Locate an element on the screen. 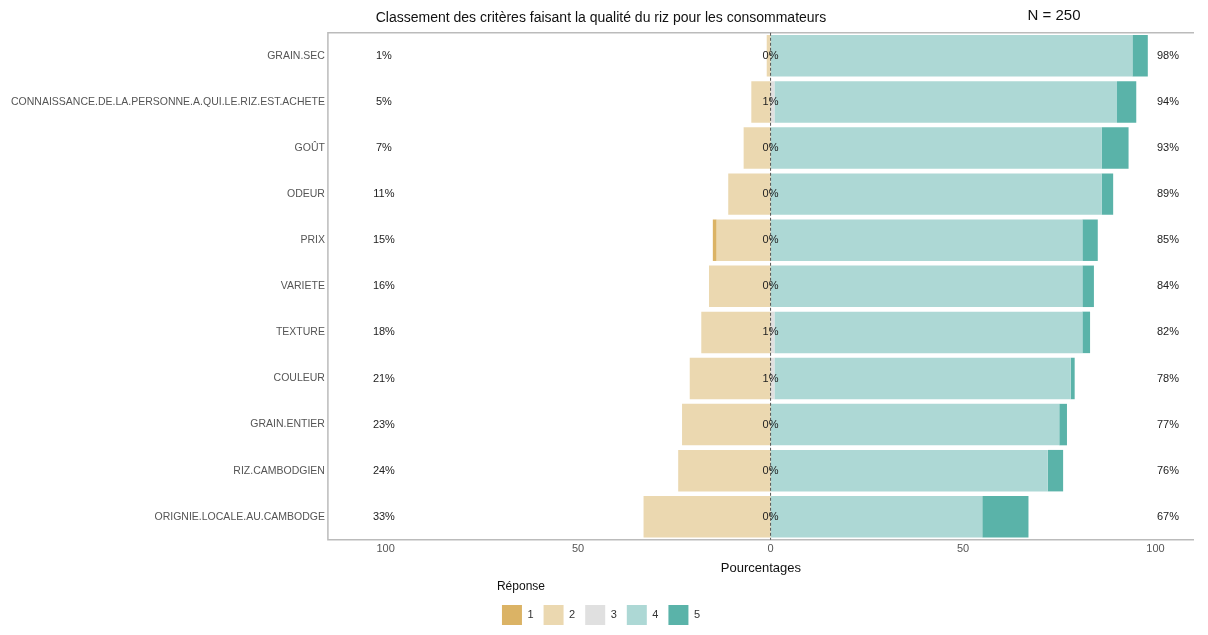  annotation: 82% is located at coordinates (1168, 331).